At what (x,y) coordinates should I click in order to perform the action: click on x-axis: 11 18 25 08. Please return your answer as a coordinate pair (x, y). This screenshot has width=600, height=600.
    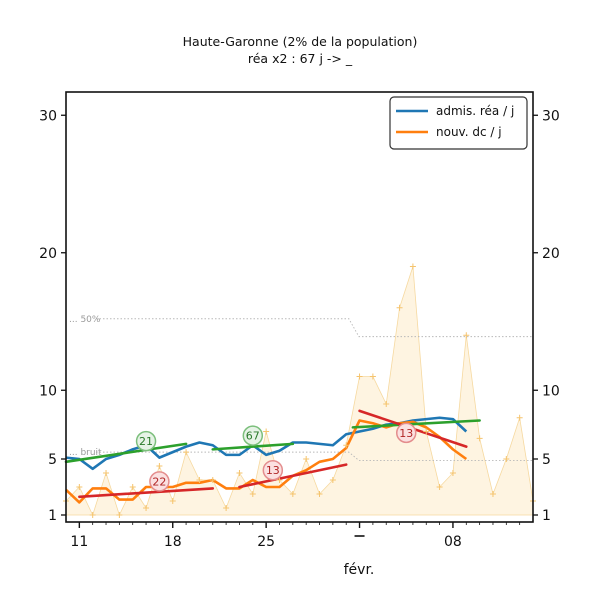
    Looking at the image, I should click on (295, 536).